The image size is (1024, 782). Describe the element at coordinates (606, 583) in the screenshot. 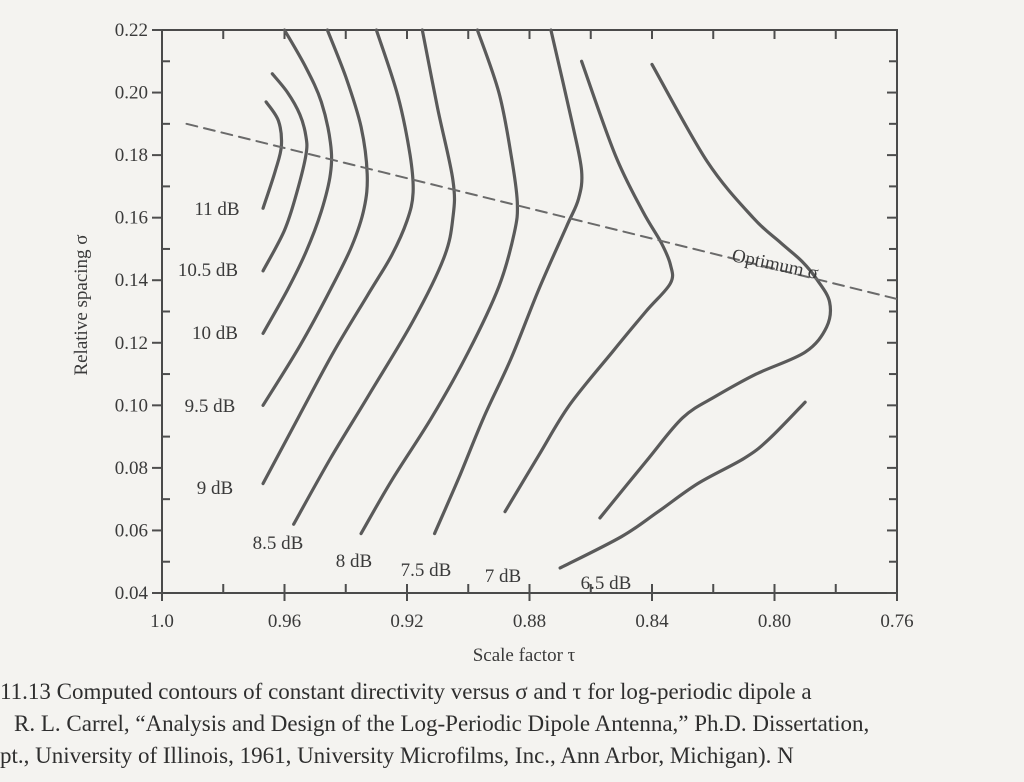

I see `contour-label: 6.5 dB` at that location.